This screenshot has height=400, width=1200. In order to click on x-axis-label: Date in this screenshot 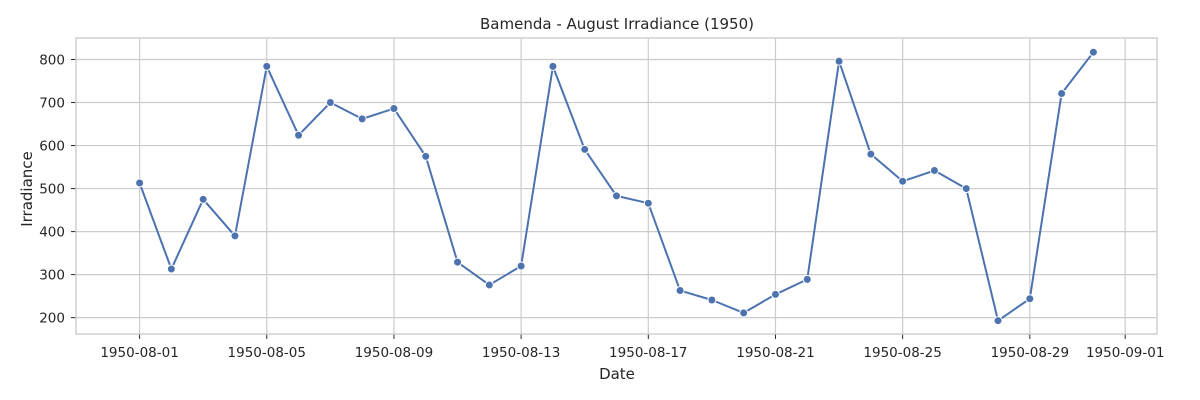, I will do `click(617, 374)`.